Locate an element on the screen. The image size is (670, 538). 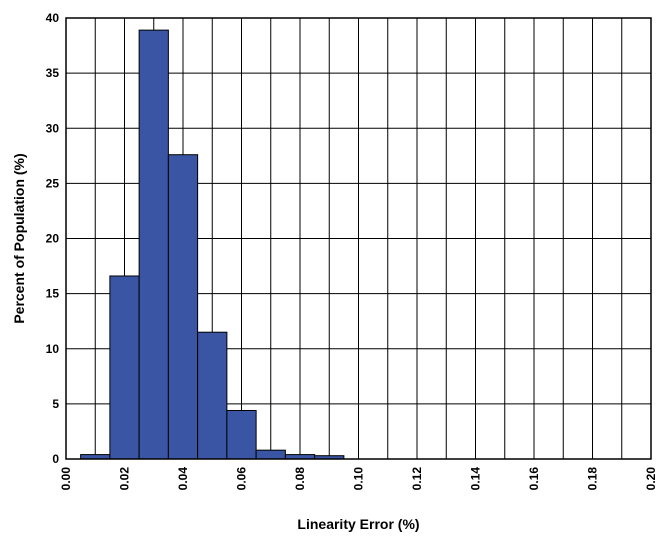
x-axis-title: Linearity Error (%) is located at coordinates (358, 524).